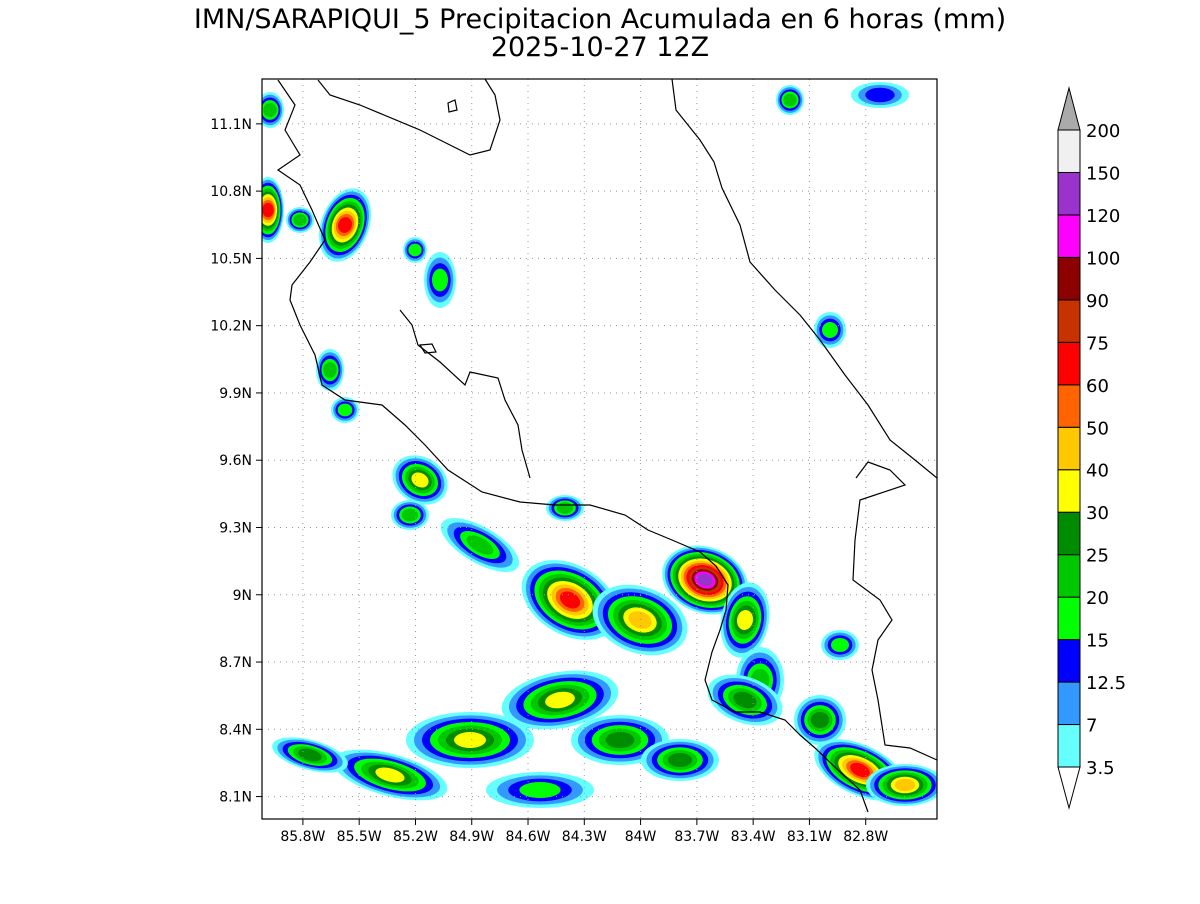  What do you see at coordinates (1097, 301) in the screenshot?
I see `colorbar-label: 90` at bounding box center [1097, 301].